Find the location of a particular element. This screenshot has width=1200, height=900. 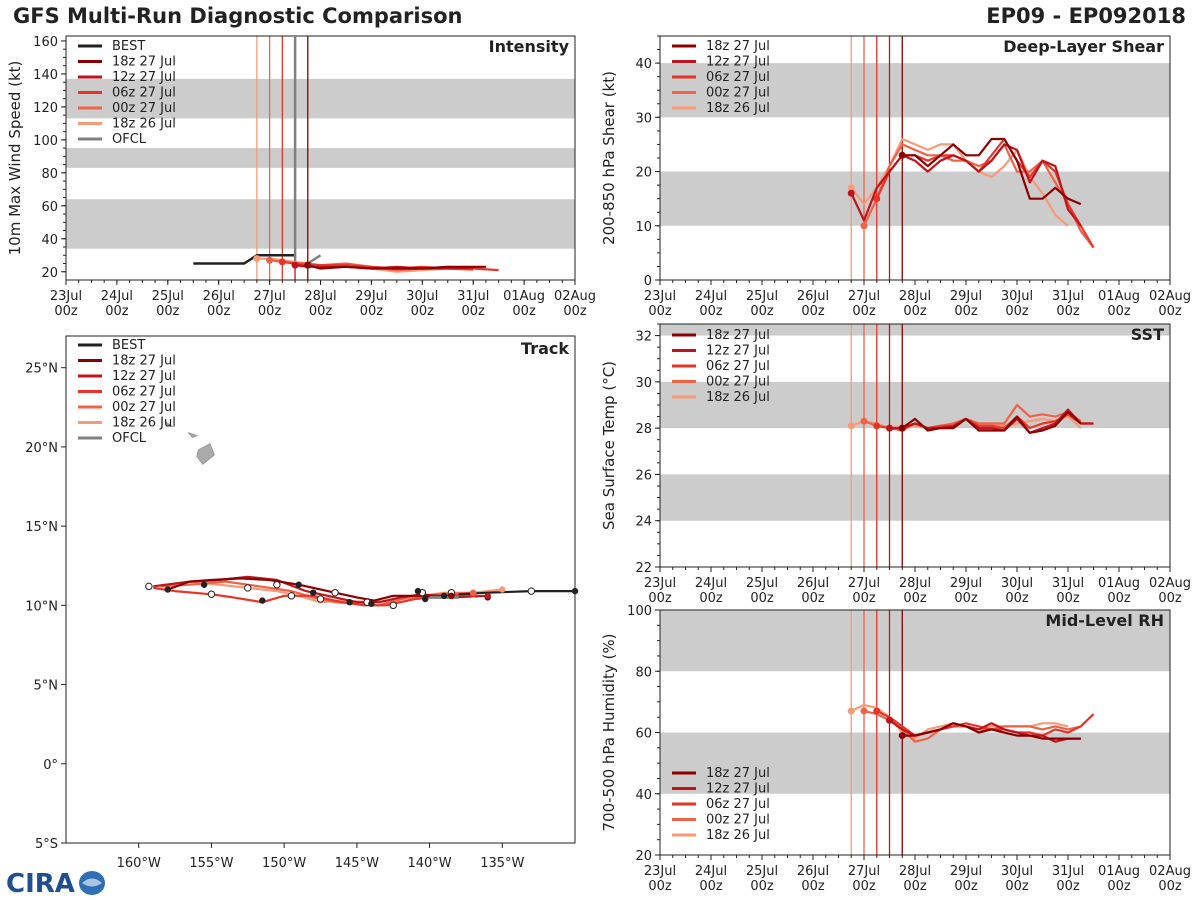

intensity-title: Intensity is located at coordinates (529, 46).